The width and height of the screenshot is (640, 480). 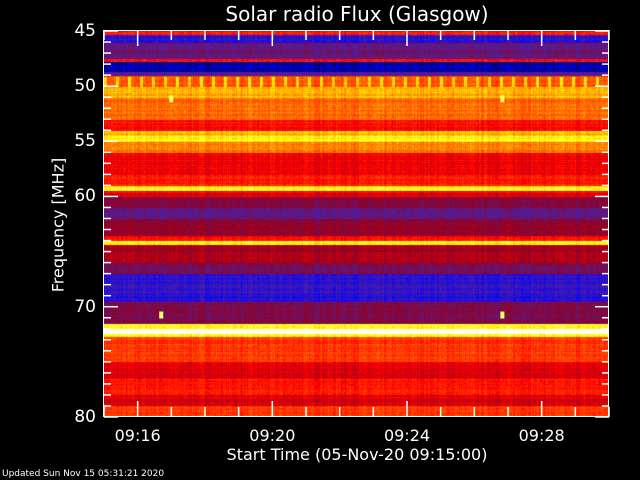 What do you see at coordinates (85, 196) in the screenshot?
I see `y-tick-label: 60` at bounding box center [85, 196].